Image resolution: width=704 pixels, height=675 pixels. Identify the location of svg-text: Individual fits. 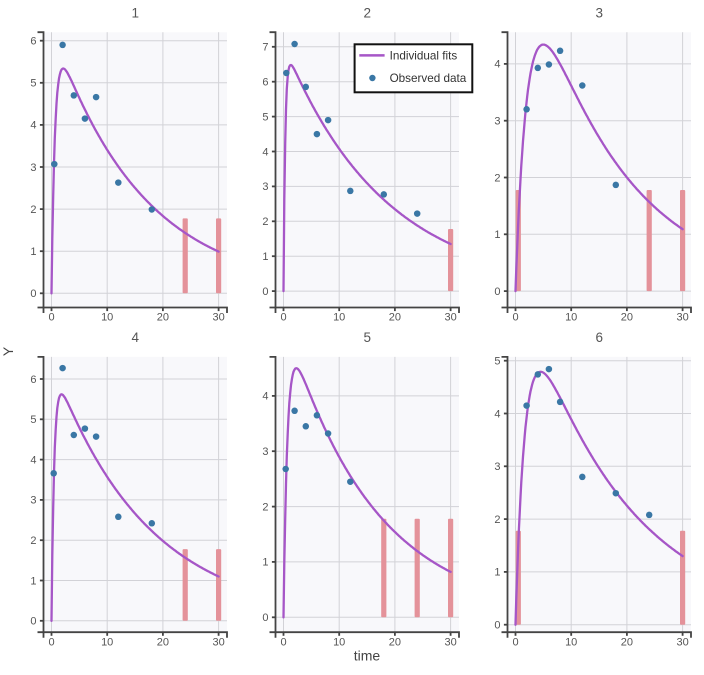
(424, 56).